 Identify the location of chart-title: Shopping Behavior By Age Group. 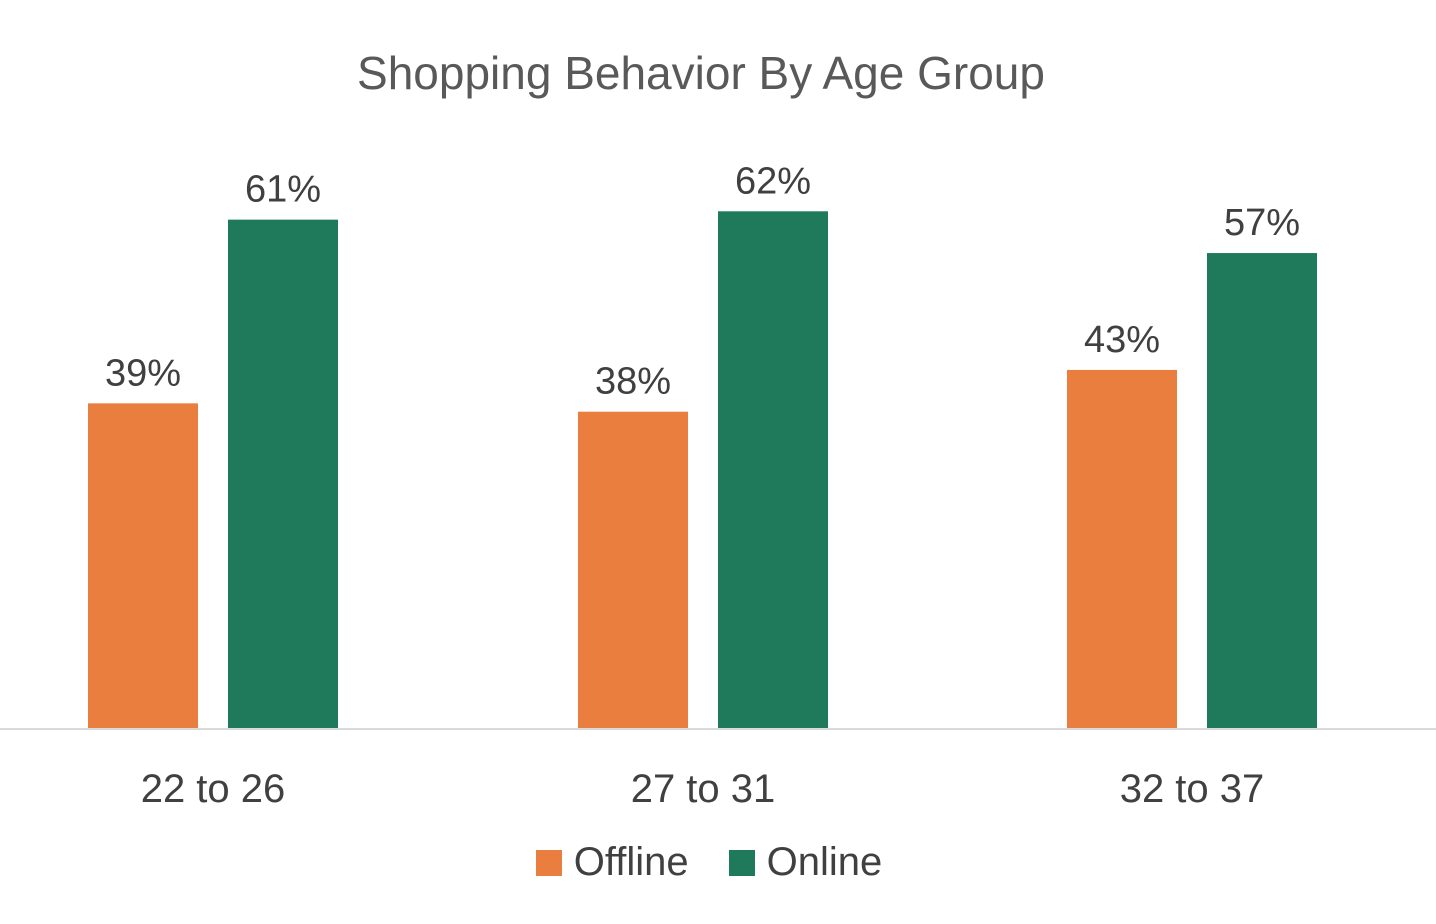
(701, 73).